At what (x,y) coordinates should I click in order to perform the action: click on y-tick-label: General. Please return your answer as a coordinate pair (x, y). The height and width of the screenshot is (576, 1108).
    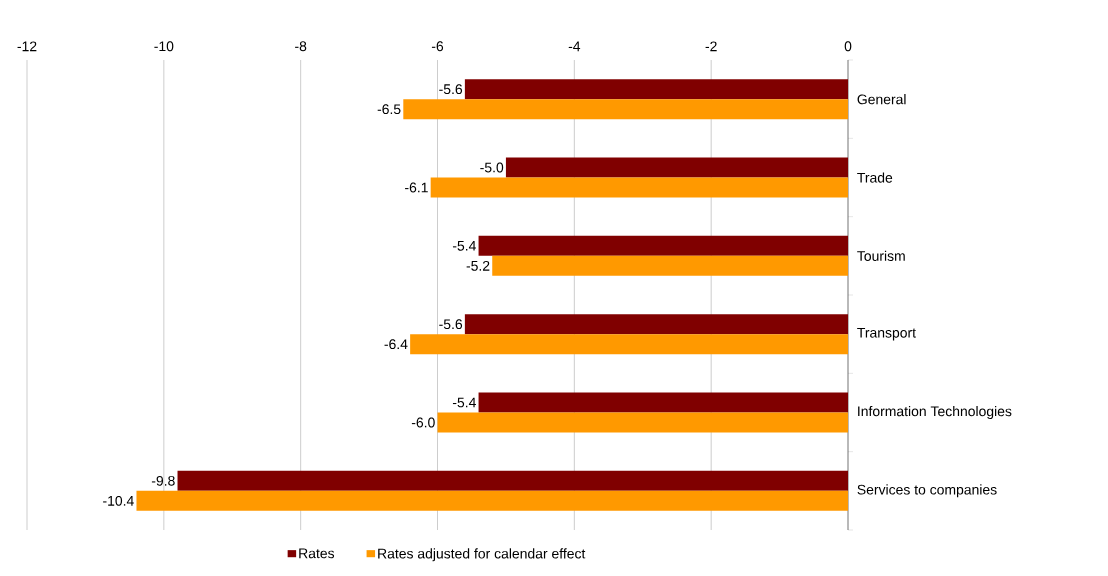
    Looking at the image, I should click on (881, 99).